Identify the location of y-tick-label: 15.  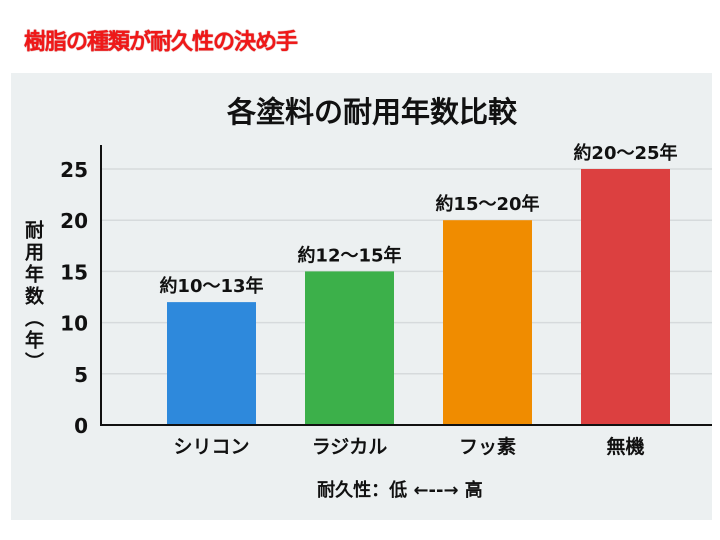
(74, 272).